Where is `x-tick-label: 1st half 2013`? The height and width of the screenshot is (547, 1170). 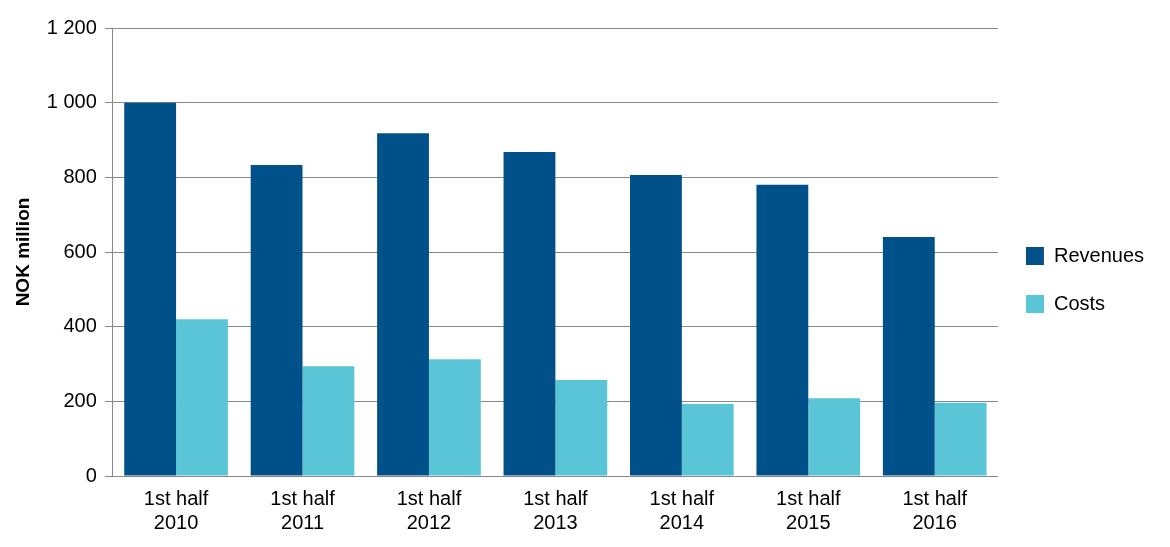
x-tick-label: 1st half 2013 is located at coordinates (556, 509).